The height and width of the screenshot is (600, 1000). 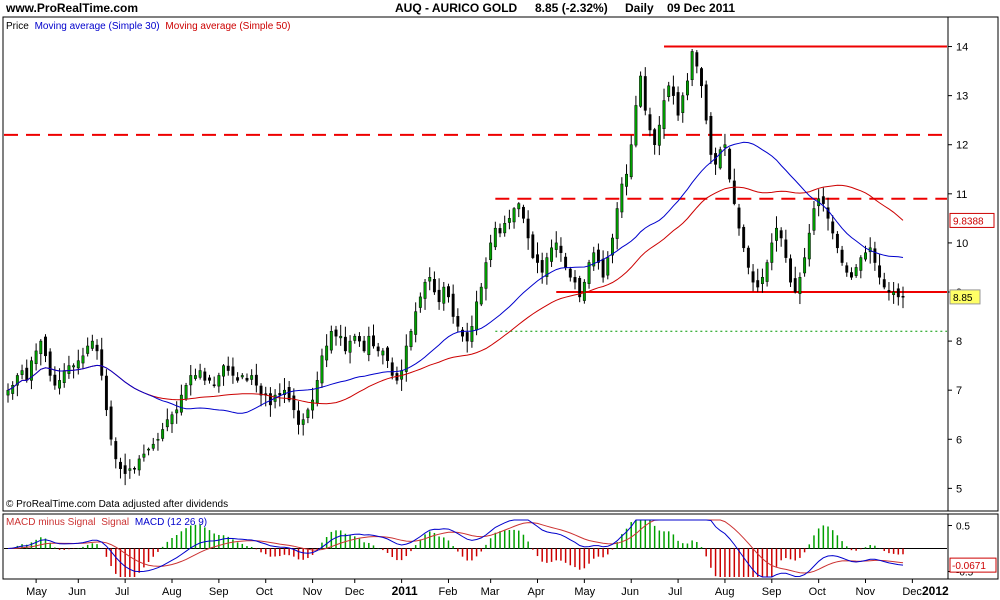 What do you see at coordinates (701, 8) in the screenshot?
I see `date-label: 09 Dec 2011` at bounding box center [701, 8].